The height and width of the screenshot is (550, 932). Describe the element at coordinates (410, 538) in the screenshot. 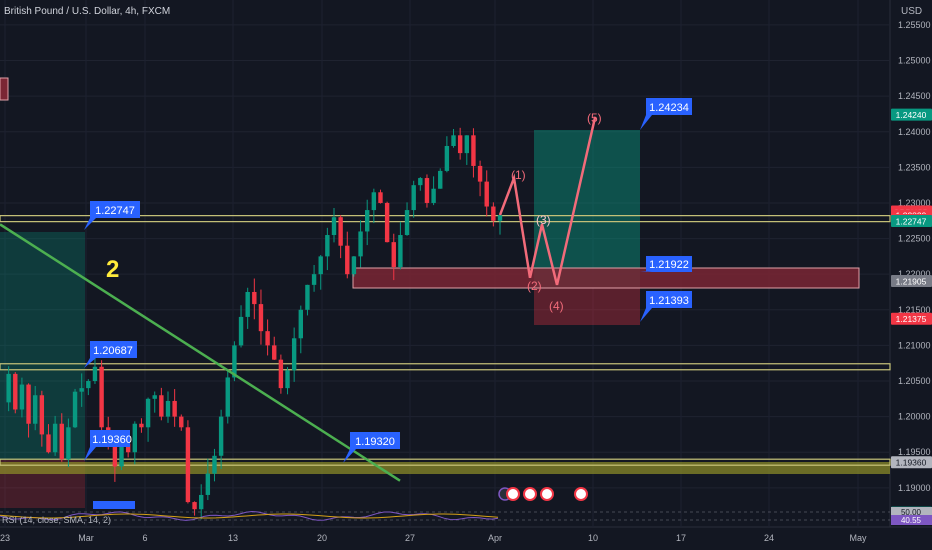

I see `time-tick-label: 27` at that location.